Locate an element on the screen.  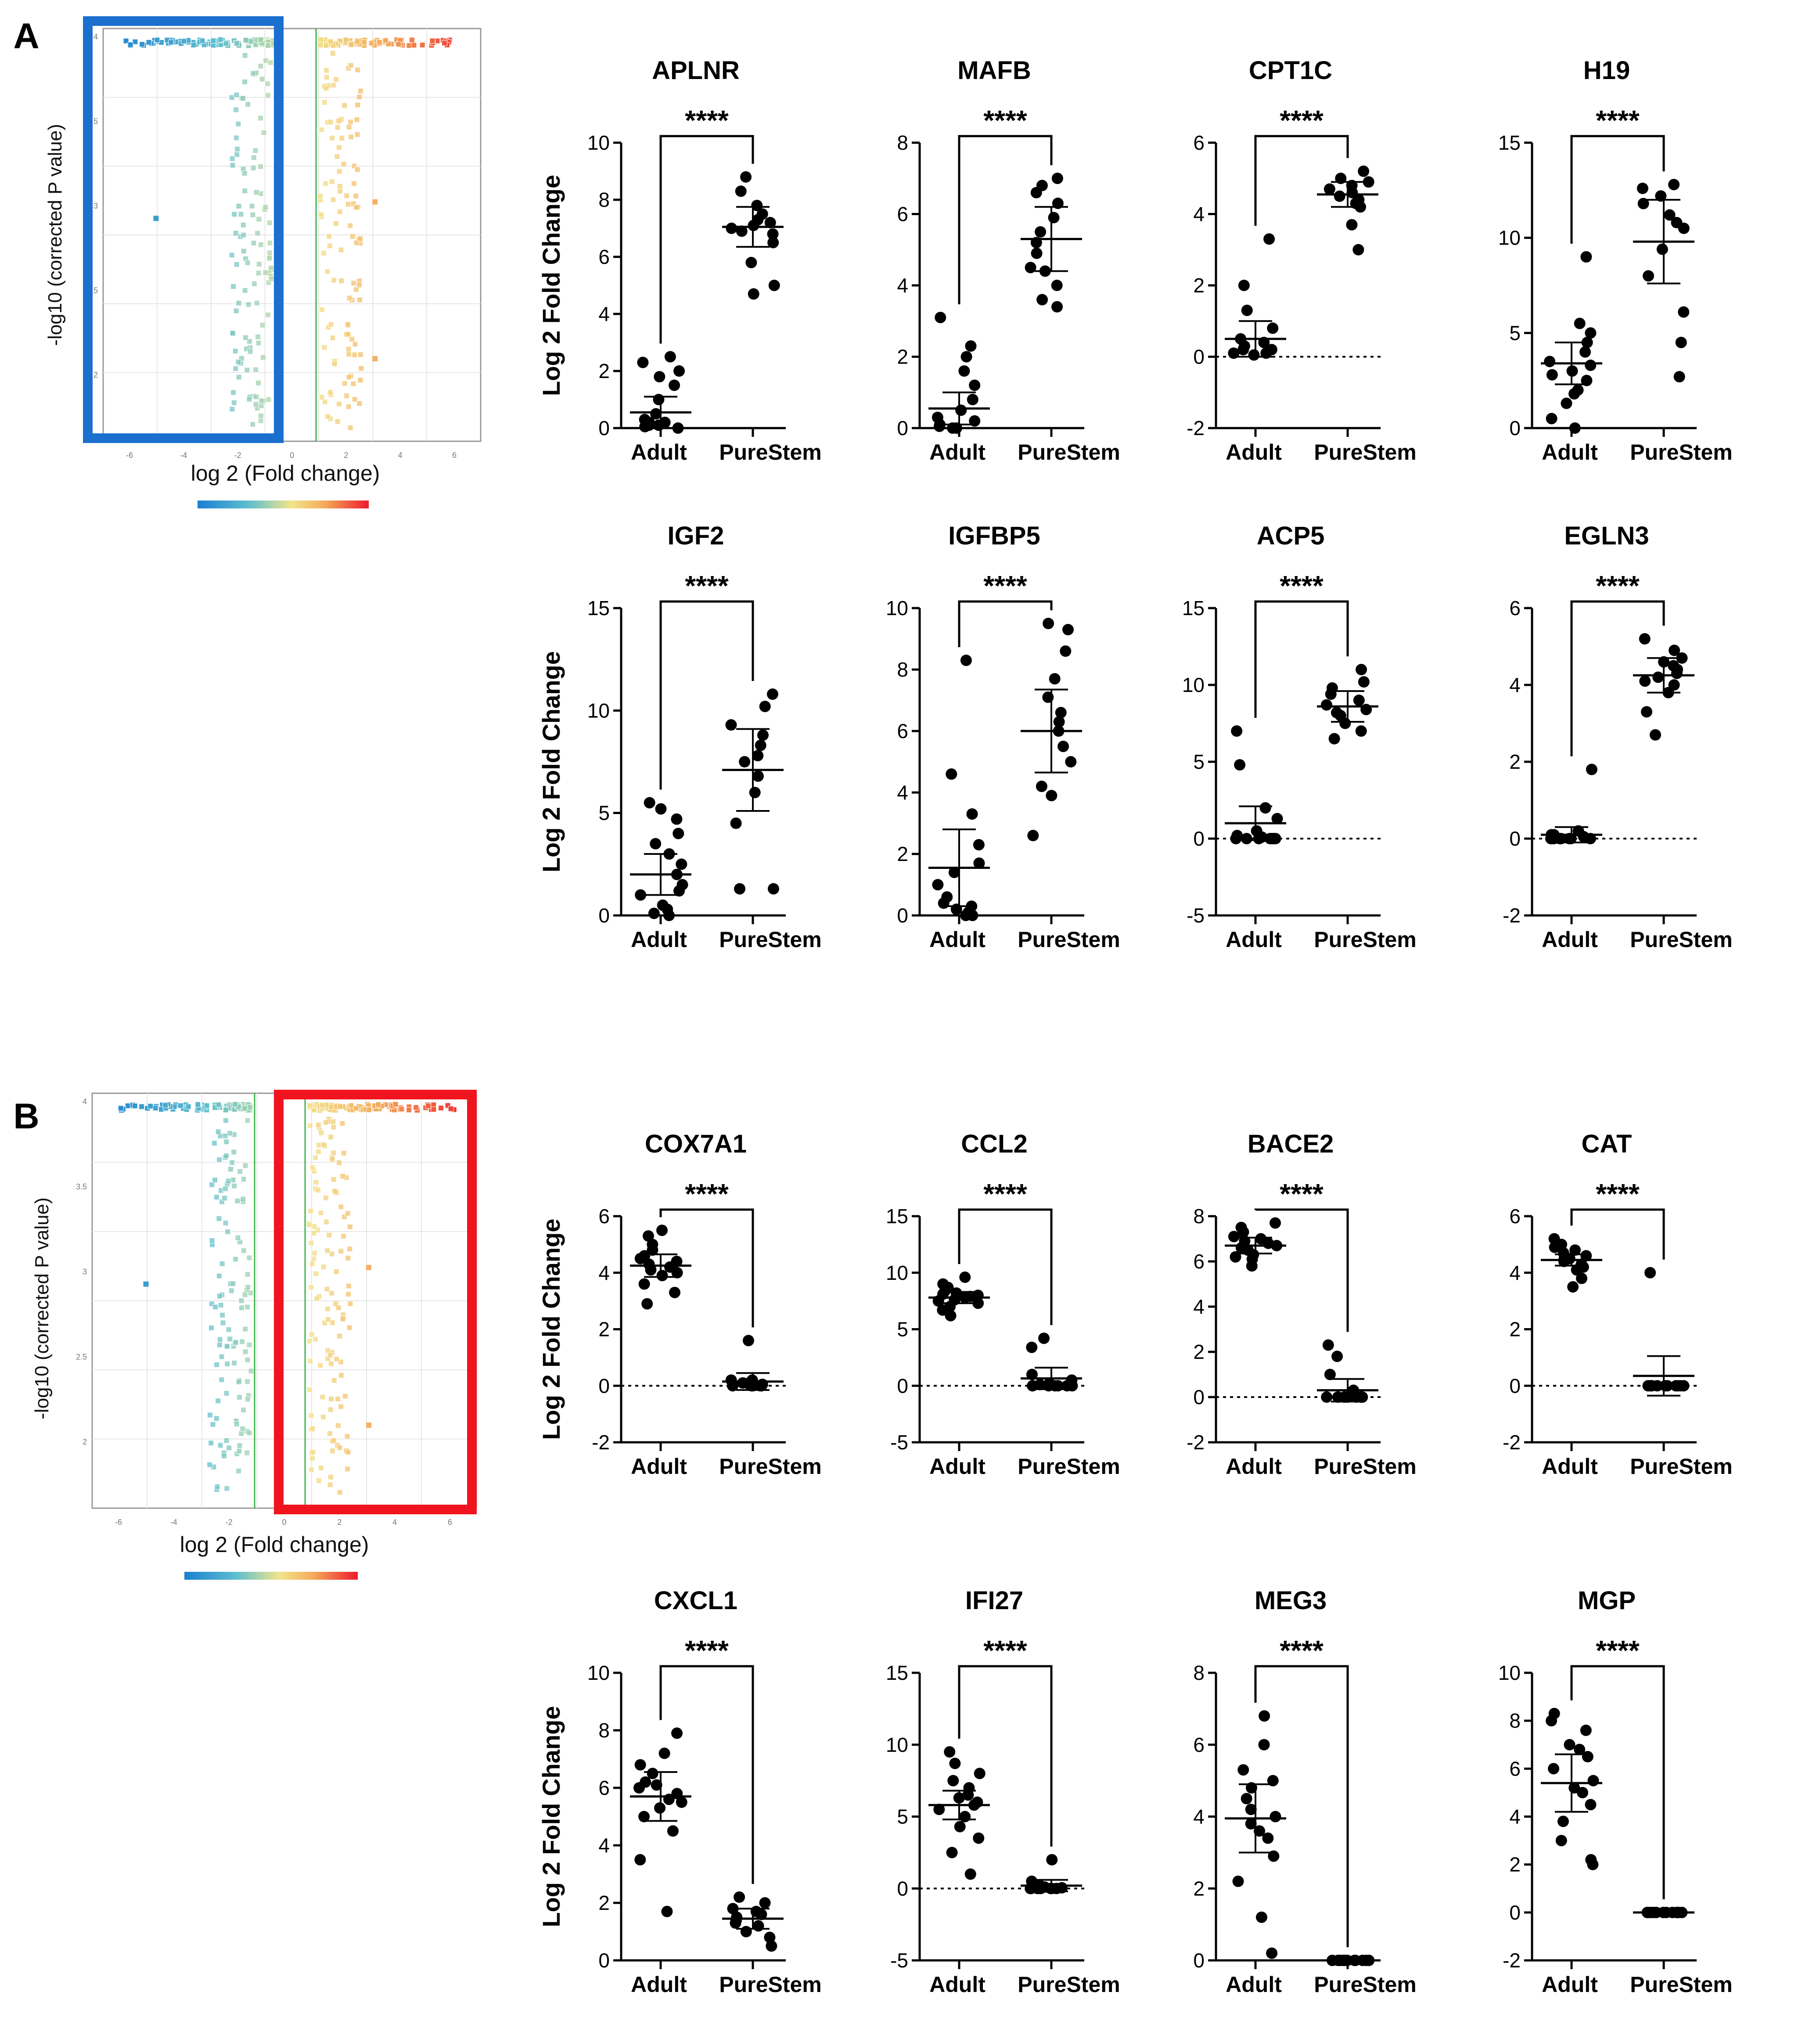
y-tick-label: 10 is located at coordinates (897, 1744).